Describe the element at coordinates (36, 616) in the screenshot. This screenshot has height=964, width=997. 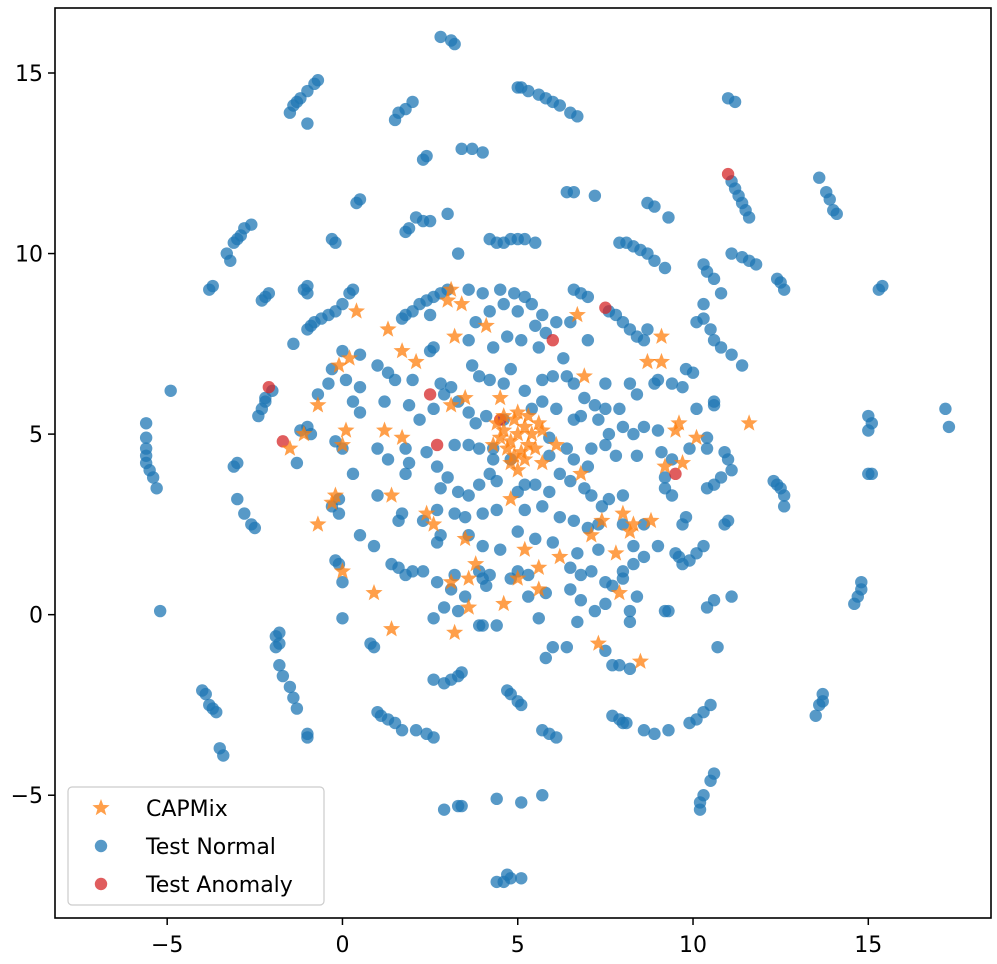
I see `y-tick-label: 0` at that location.